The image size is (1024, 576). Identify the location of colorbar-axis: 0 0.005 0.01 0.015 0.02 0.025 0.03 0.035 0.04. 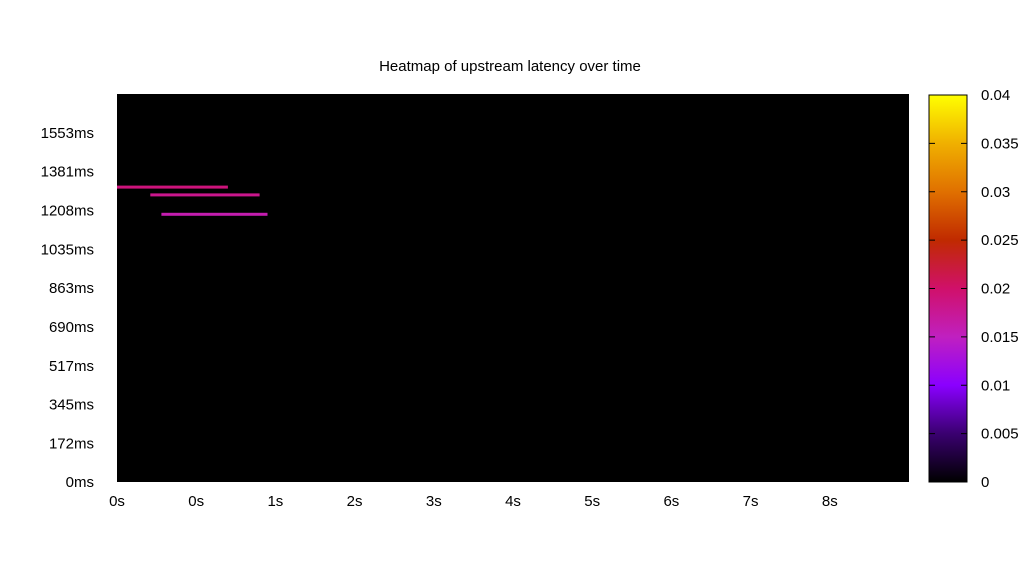
(974, 289).